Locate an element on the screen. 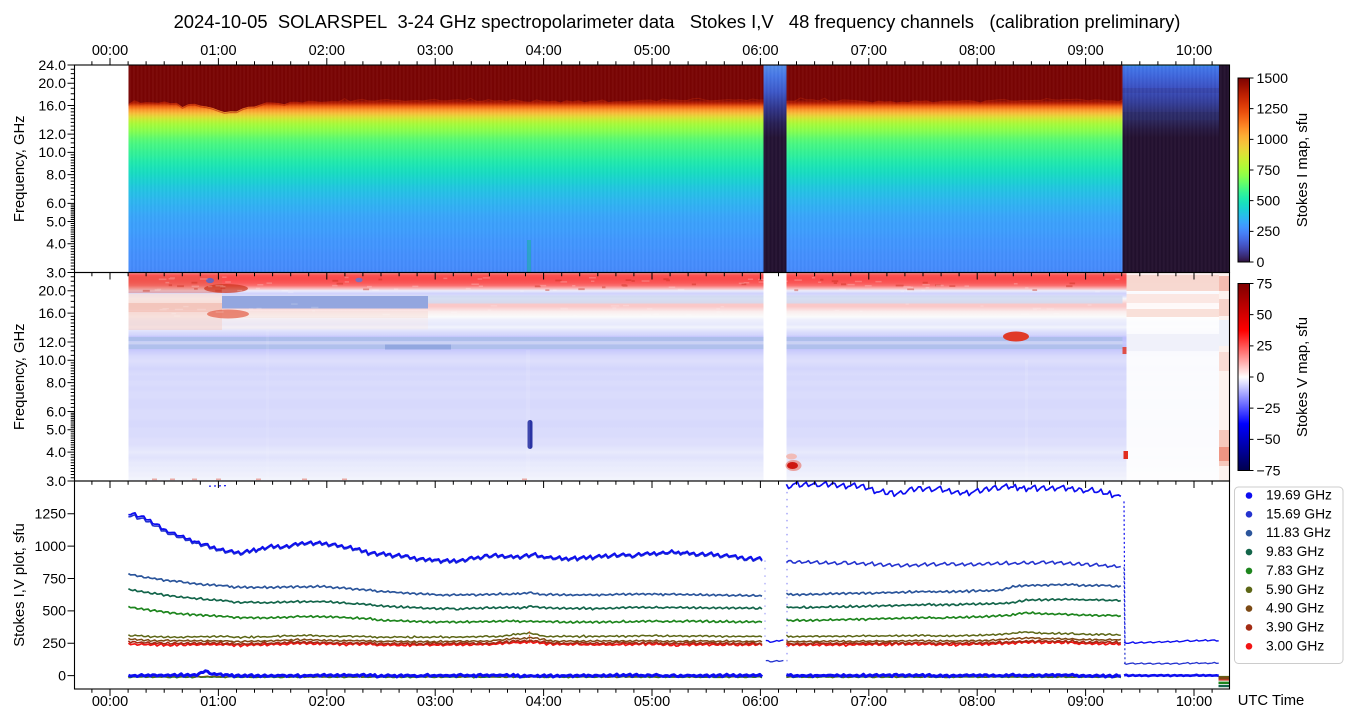 The image size is (1350, 725). svg-text: 15.69 GHz is located at coordinates (1299, 513).